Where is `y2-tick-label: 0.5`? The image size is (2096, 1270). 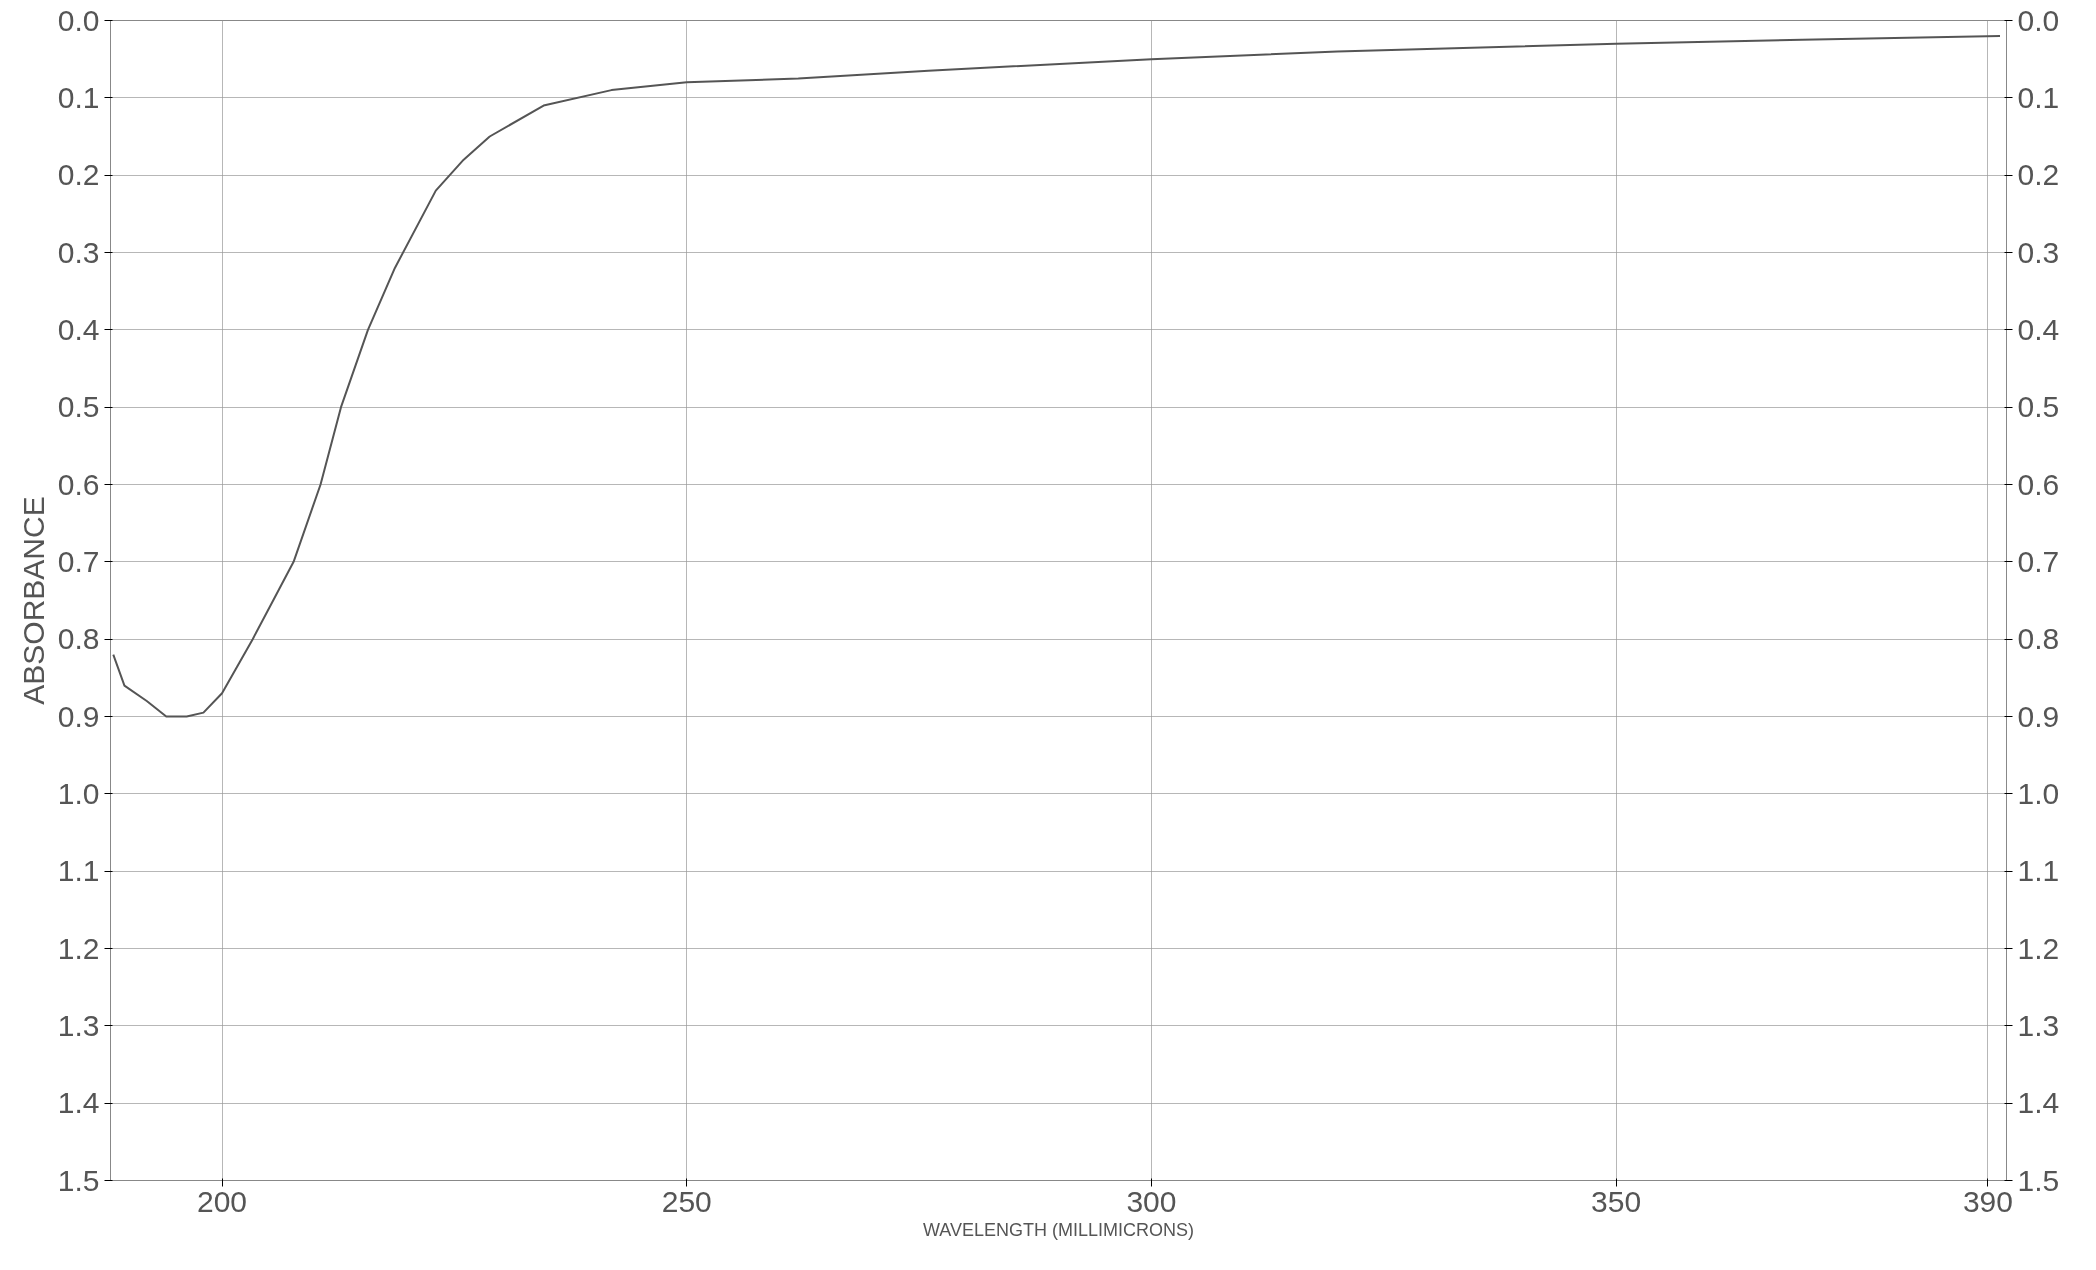
y2-tick-label: 0.5 is located at coordinates (2038, 407).